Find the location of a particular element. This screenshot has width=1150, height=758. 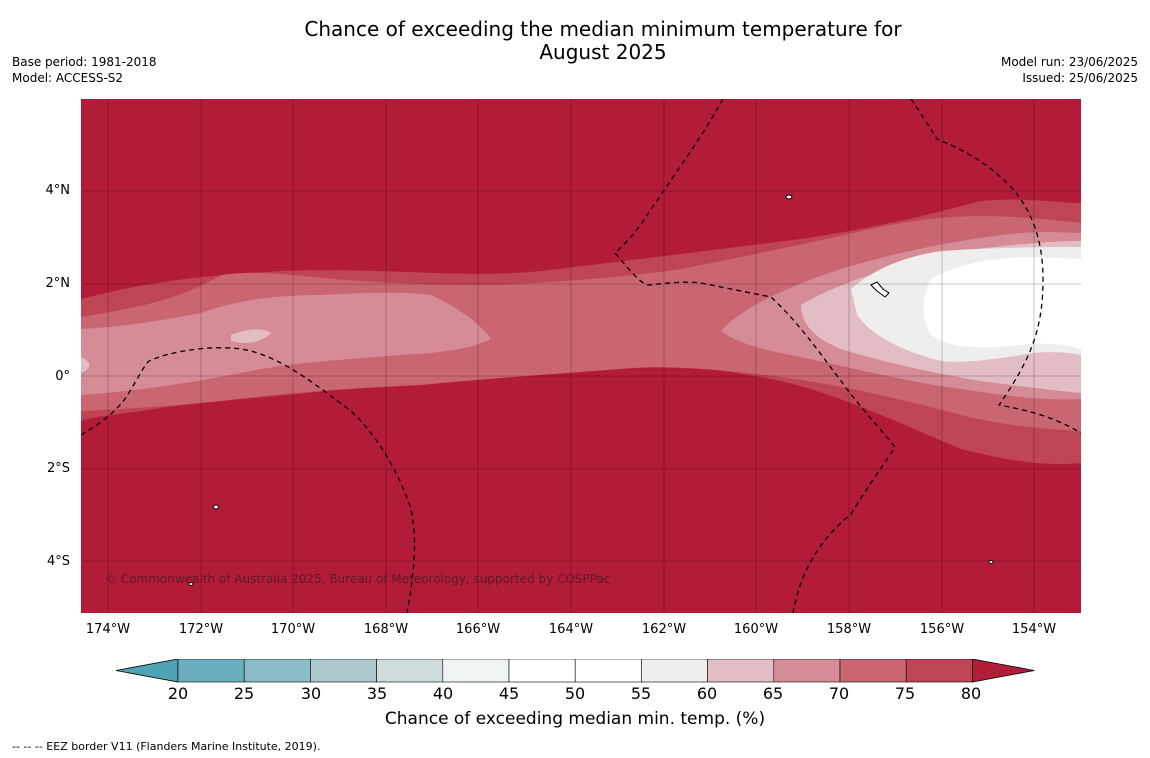

issued-date: Issued: 25/06/2025 is located at coordinates (1080, 78).